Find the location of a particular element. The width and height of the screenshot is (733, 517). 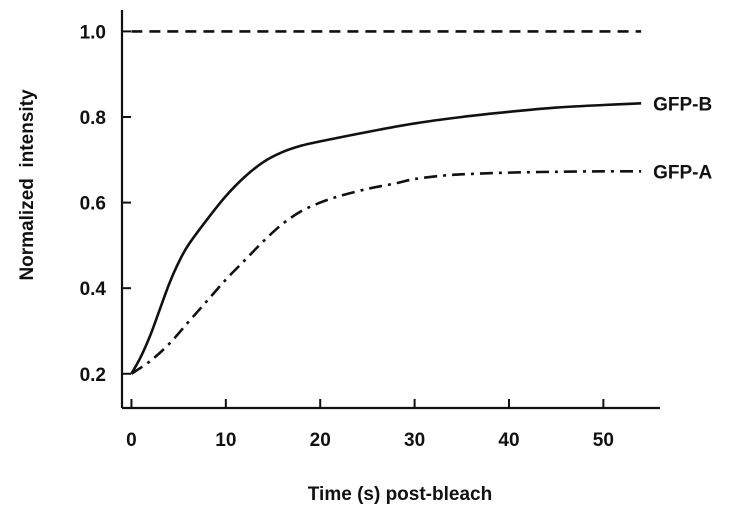

series-label-gfp-a: GFP-A is located at coordinates (682, 172).